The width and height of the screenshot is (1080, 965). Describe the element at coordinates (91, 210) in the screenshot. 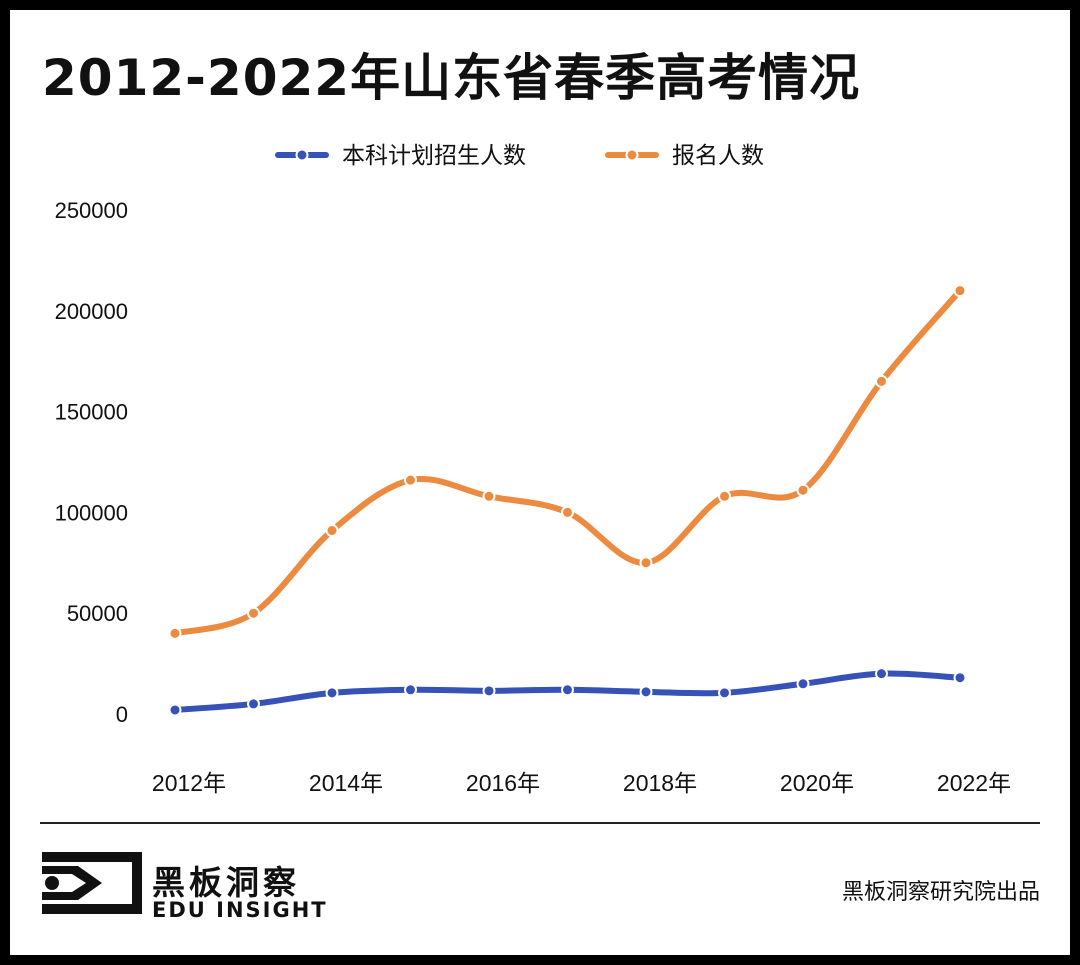

I see `y-tick-label: 250000` at that location.